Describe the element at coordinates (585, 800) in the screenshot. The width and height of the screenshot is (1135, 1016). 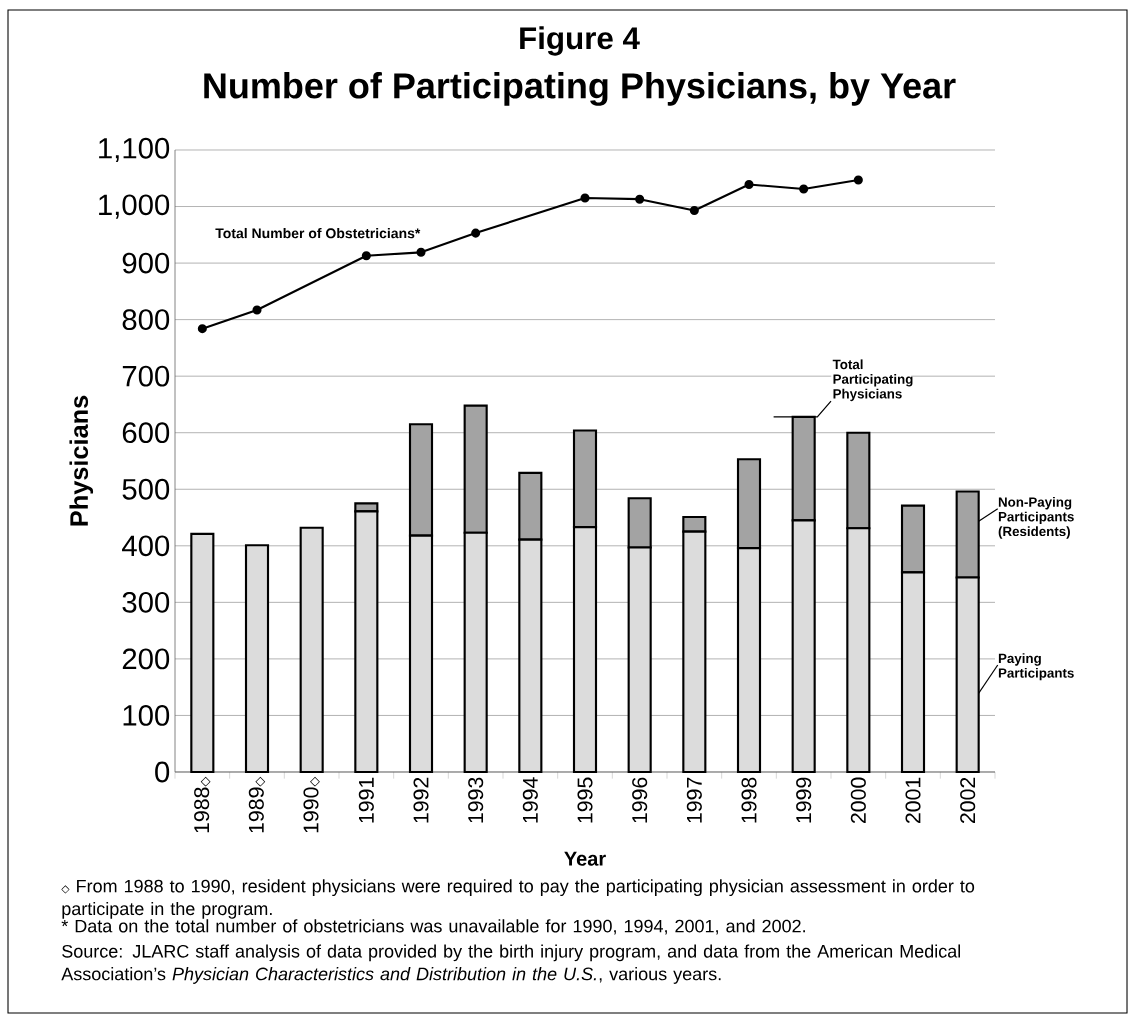
I see `x-tick-label: 1995` at that location.